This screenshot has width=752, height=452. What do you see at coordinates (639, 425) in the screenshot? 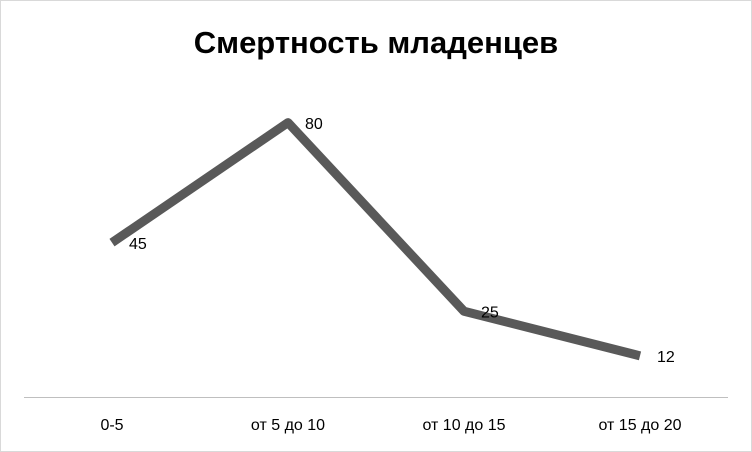
I see `x-tick-label: от 15 до 20` at bounding box center [639, 425].